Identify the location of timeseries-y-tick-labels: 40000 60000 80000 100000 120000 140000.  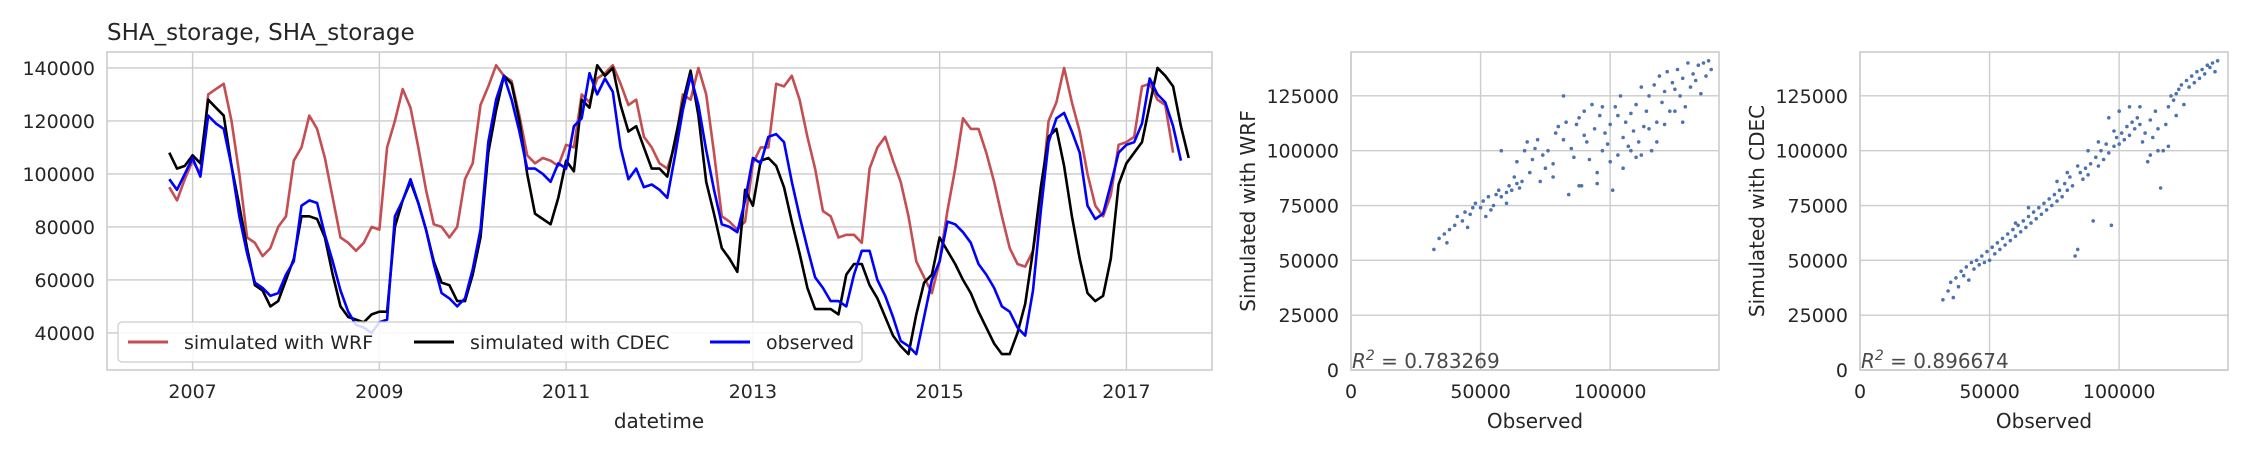
(58, 201).